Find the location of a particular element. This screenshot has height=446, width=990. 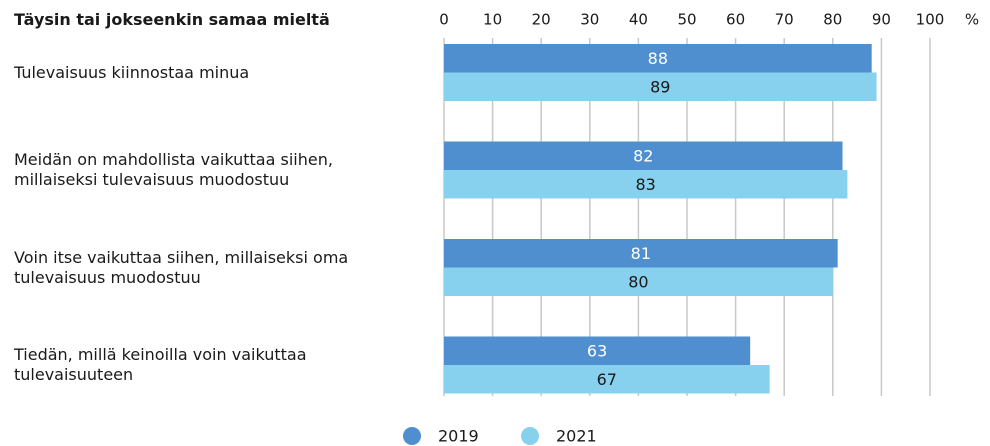

chart-title: Täysin tai jokseenkin samaa mieltä is located at coordinates (172, 19).